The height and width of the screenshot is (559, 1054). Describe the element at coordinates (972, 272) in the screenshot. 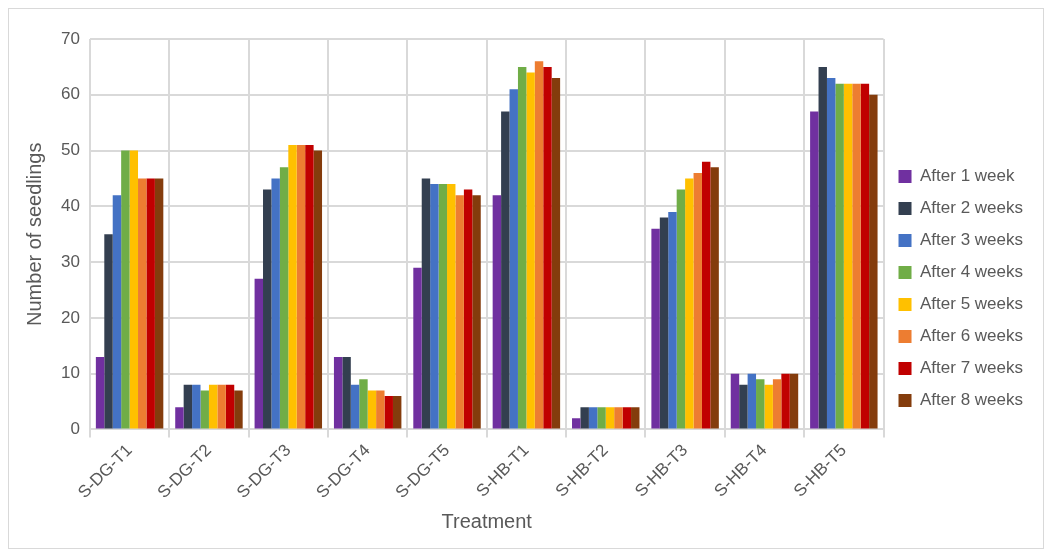

I see `legend-label: After 4 weeks` at that location.